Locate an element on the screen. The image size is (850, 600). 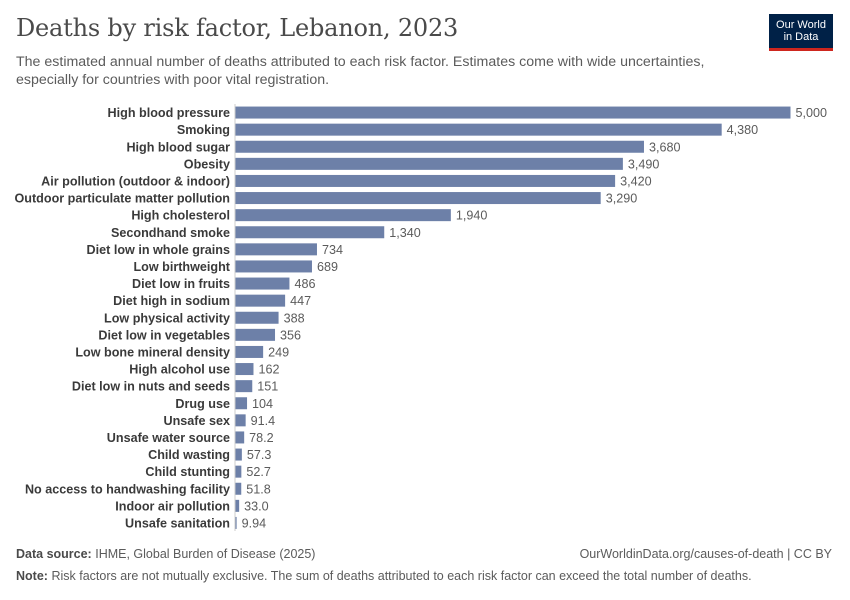
category-label: Child wasting is located at coordinates (189, 455).